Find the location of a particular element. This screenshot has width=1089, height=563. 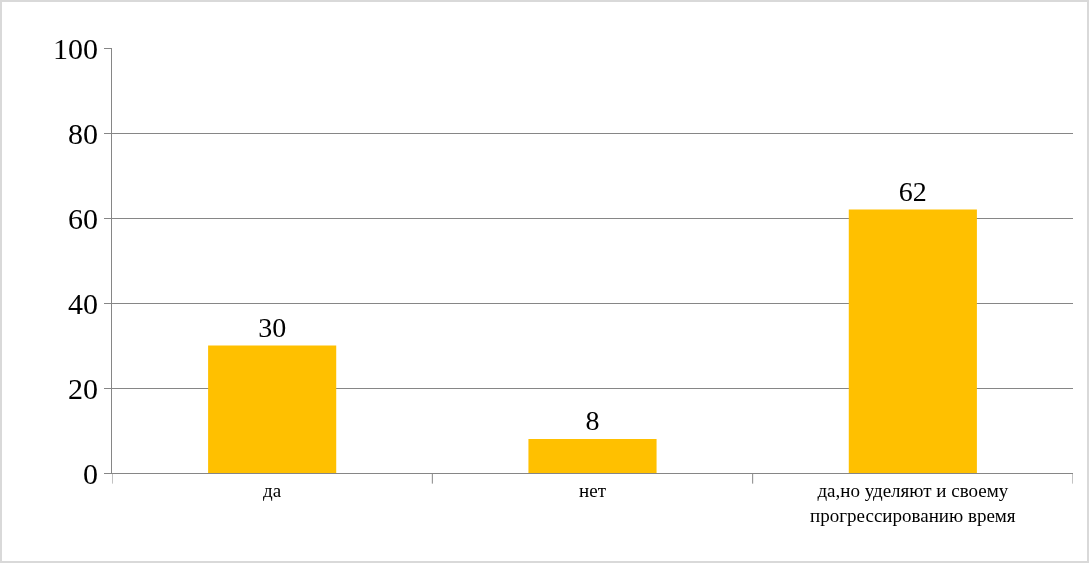

y-tick-label: 60 is located at coordinates (83, 218).